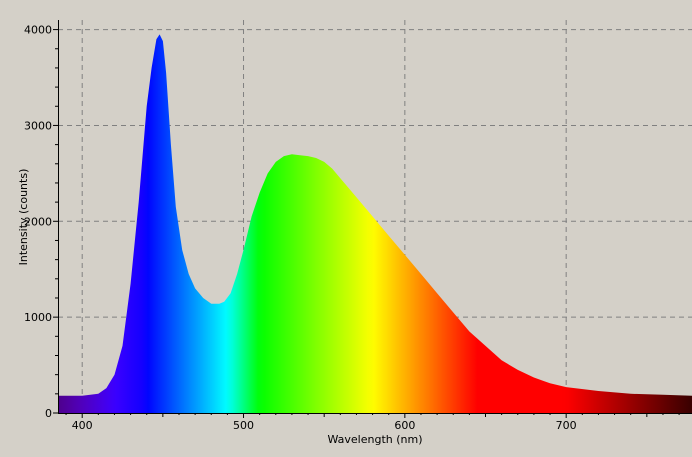  I want to click on x-tick-label: 700, so click(566, 425).